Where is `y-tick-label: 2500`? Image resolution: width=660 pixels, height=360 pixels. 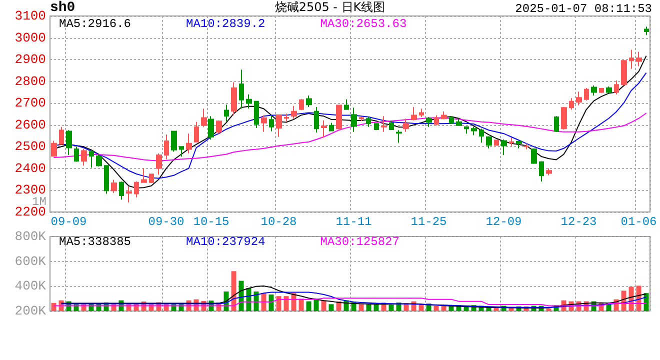
y-tick-label: 2500 is located at coordinates (30, 146).